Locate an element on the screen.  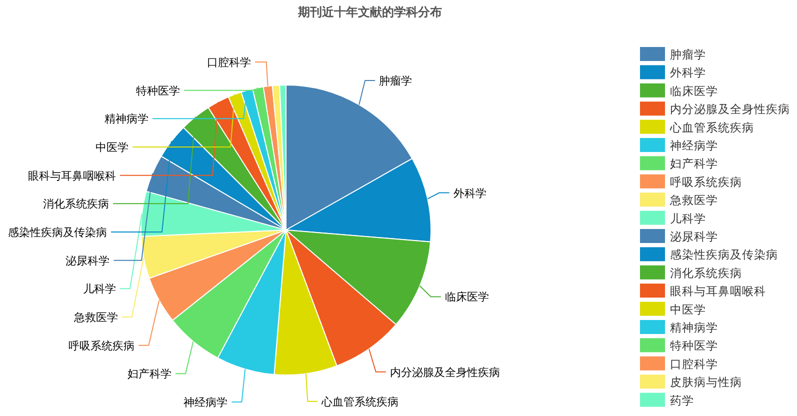
legend-label: 特种医学 is located at coordinates (694, 345).